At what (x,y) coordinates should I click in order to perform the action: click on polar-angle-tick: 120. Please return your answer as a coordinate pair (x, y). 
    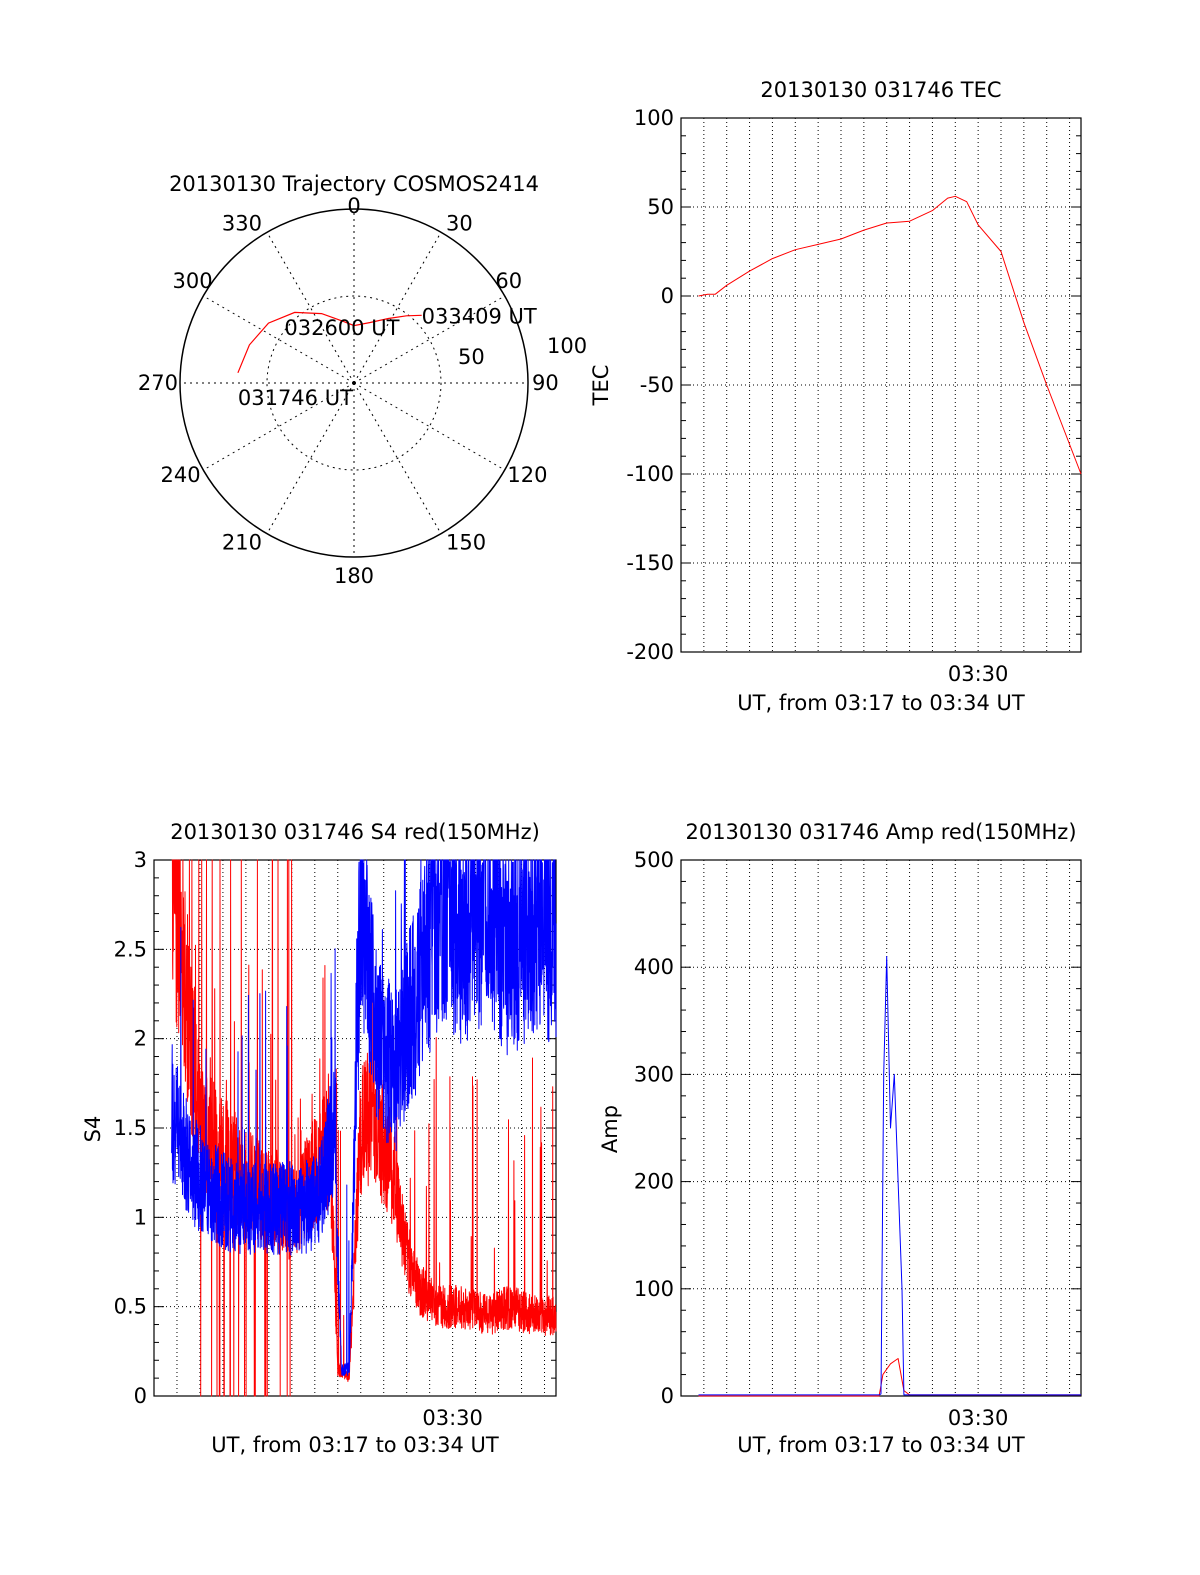
    Looking at the image, I should click on (527, 475).